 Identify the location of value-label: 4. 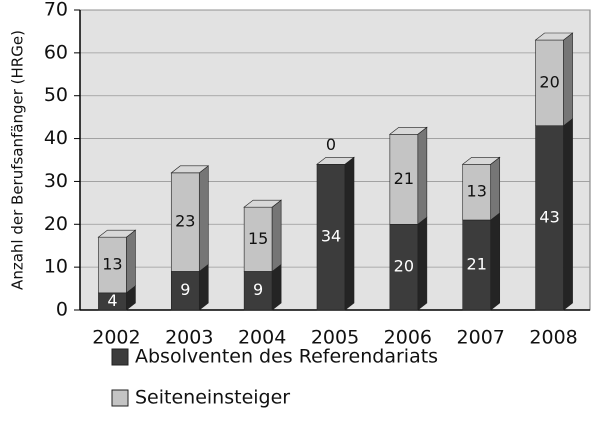
(112, 300).